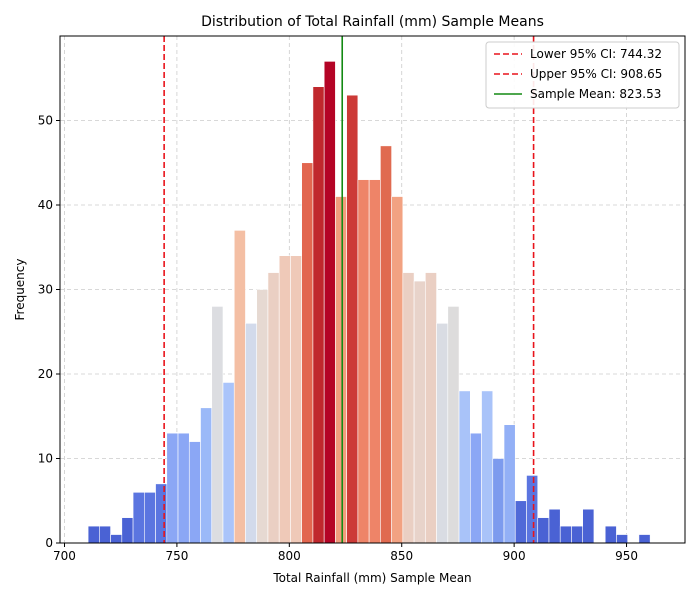  Describe the element at coordinates (626, 556) in the screenshot. I see `x-tick-label: 950` at that location.